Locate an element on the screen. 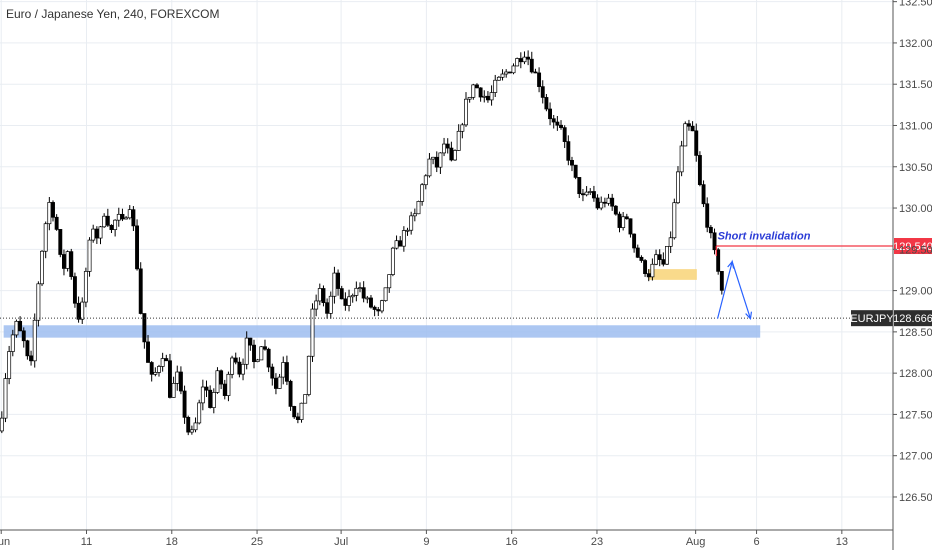 This screenshot has height=550, width=932. x-tick-label: 18 is located at coordinates (172, 542).